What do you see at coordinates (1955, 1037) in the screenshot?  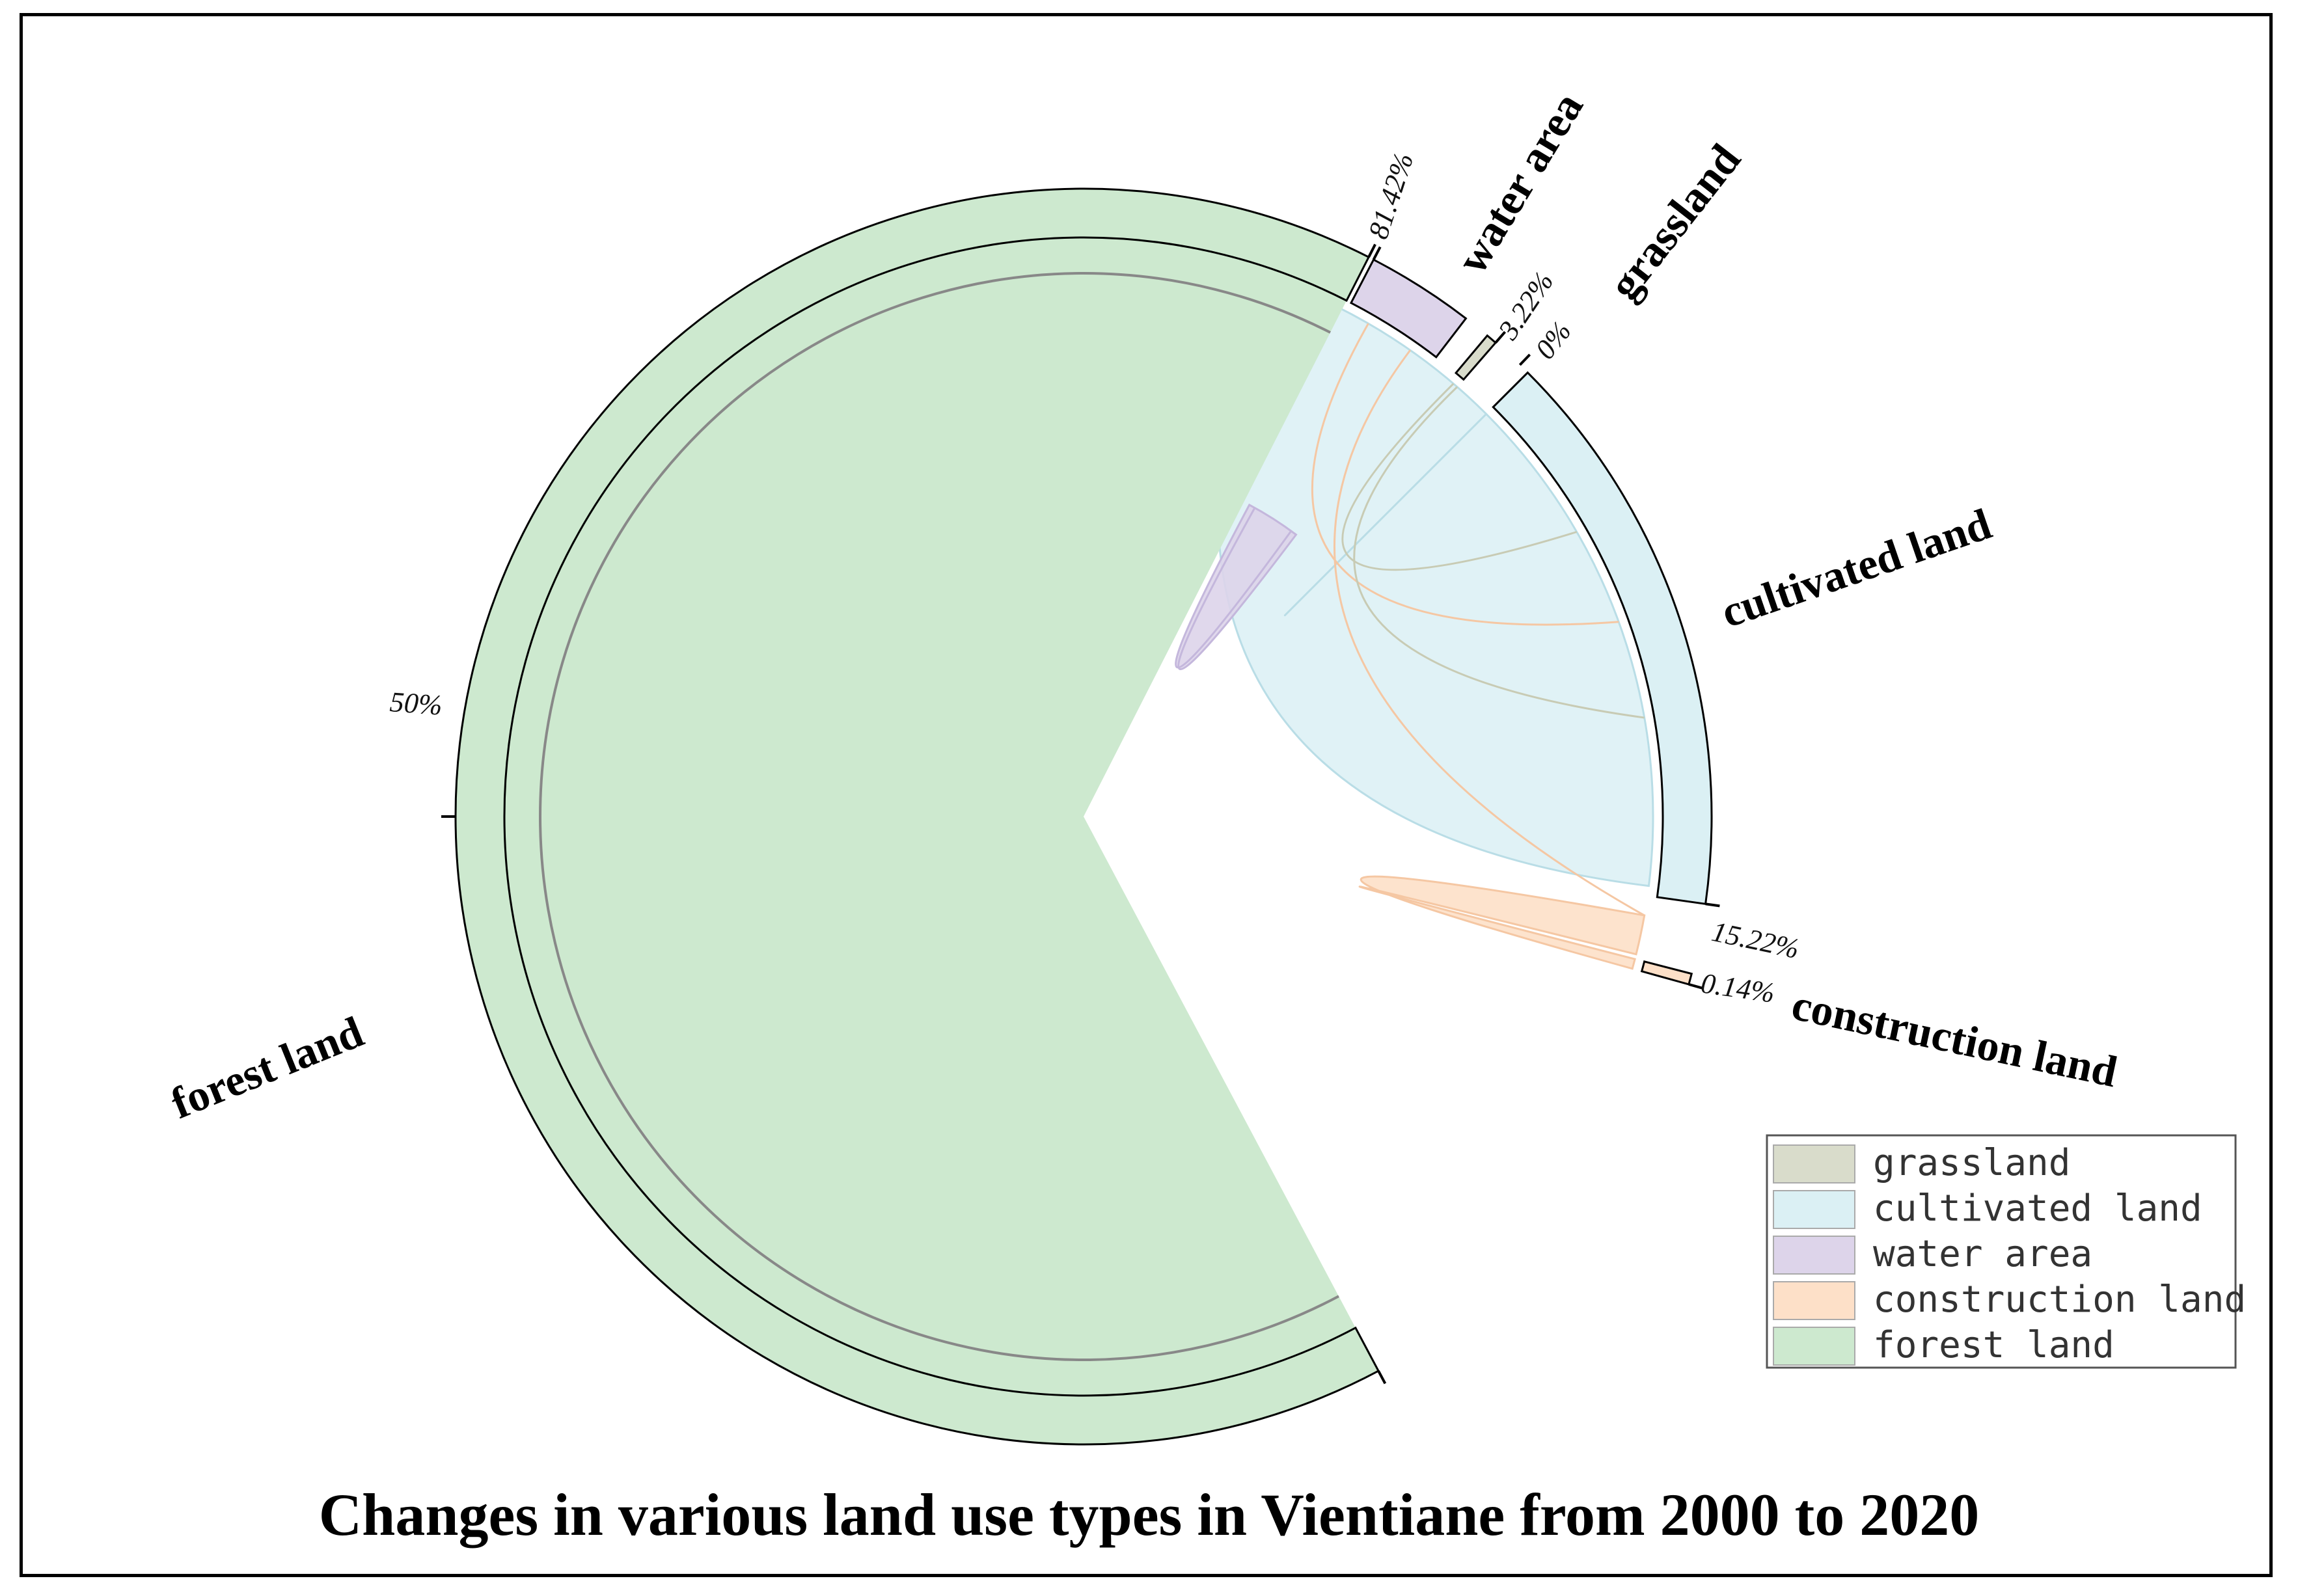 I see `segment-label-construction-land: construction land` at bounding box center [1955, 1037].